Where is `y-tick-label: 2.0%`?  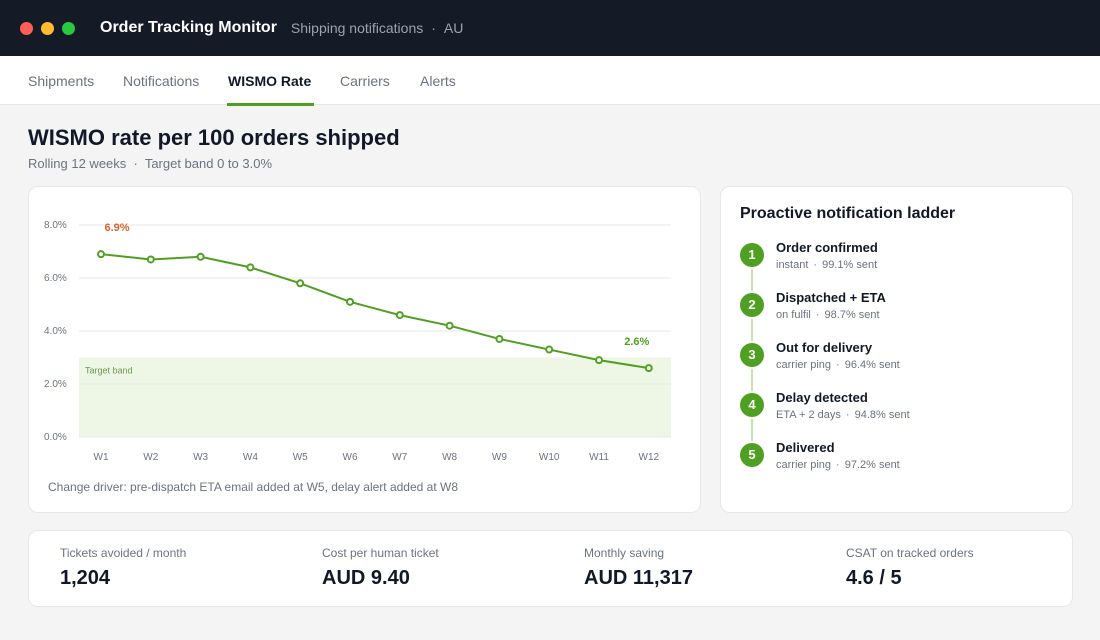
y-tick-label: 2.0% is located at coordinates (55, 384).